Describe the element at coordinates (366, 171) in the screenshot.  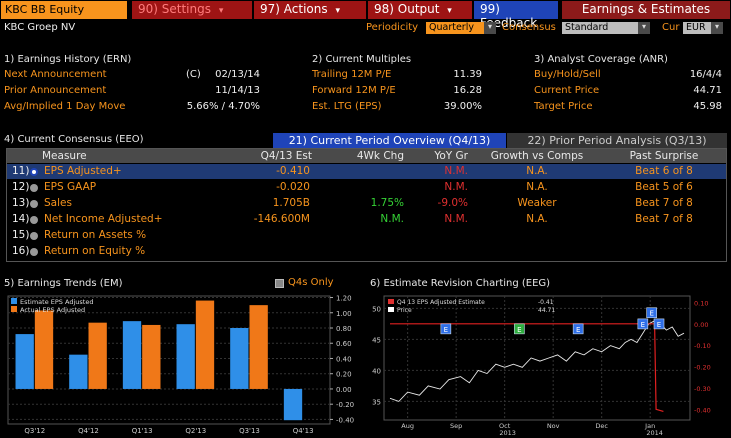
I see `table-row` at that location.